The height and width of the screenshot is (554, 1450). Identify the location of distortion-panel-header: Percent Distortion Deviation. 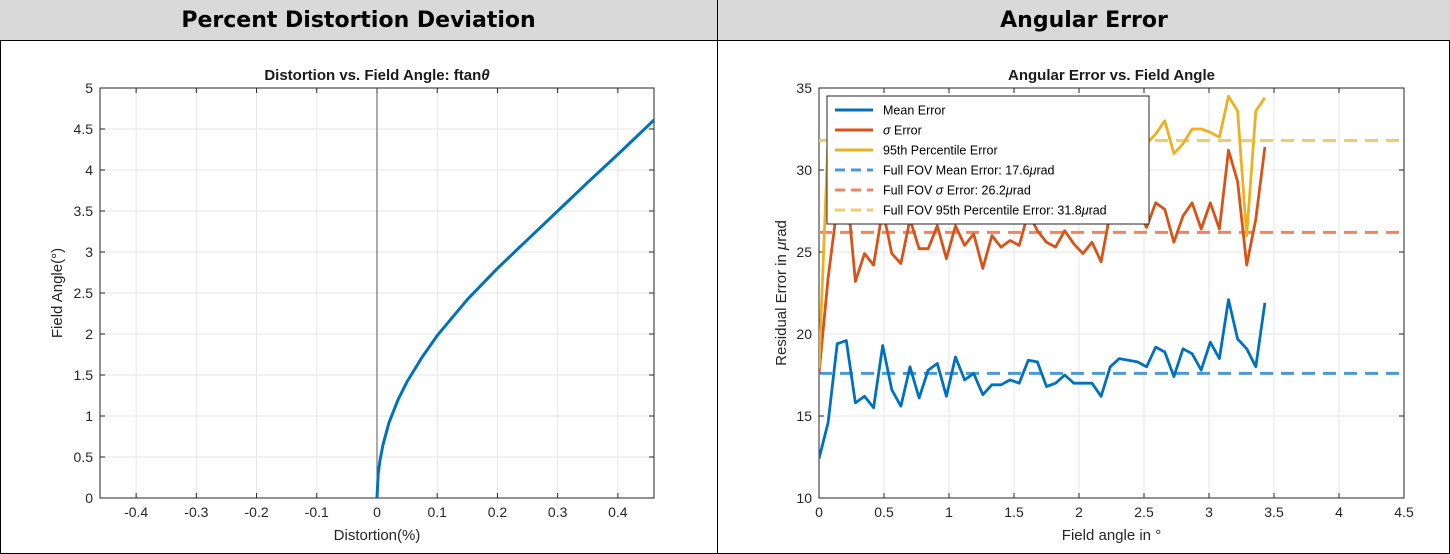
(358, 20).